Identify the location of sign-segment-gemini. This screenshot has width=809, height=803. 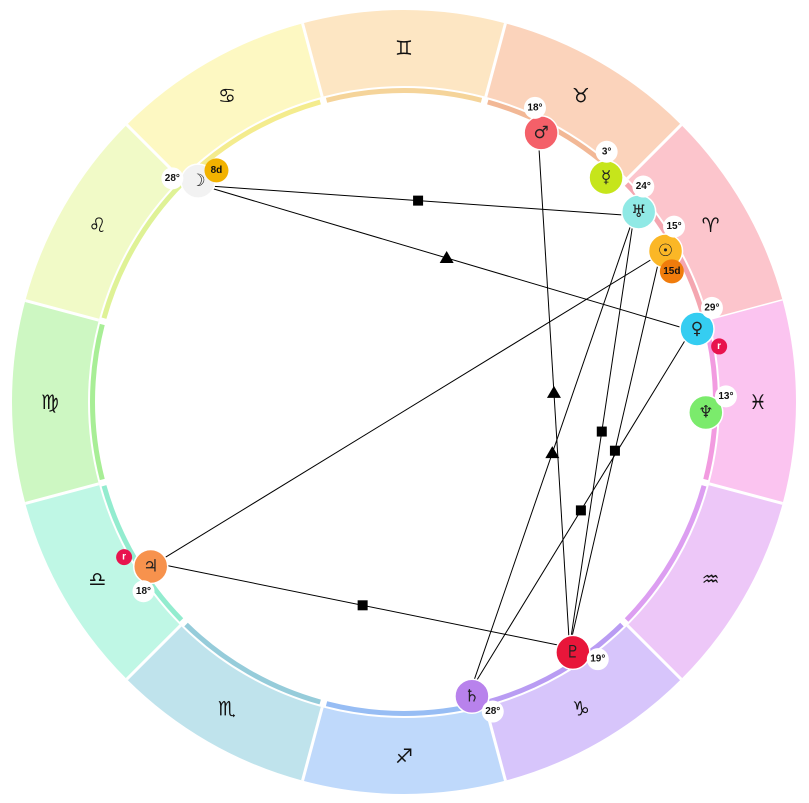
(404, 53).